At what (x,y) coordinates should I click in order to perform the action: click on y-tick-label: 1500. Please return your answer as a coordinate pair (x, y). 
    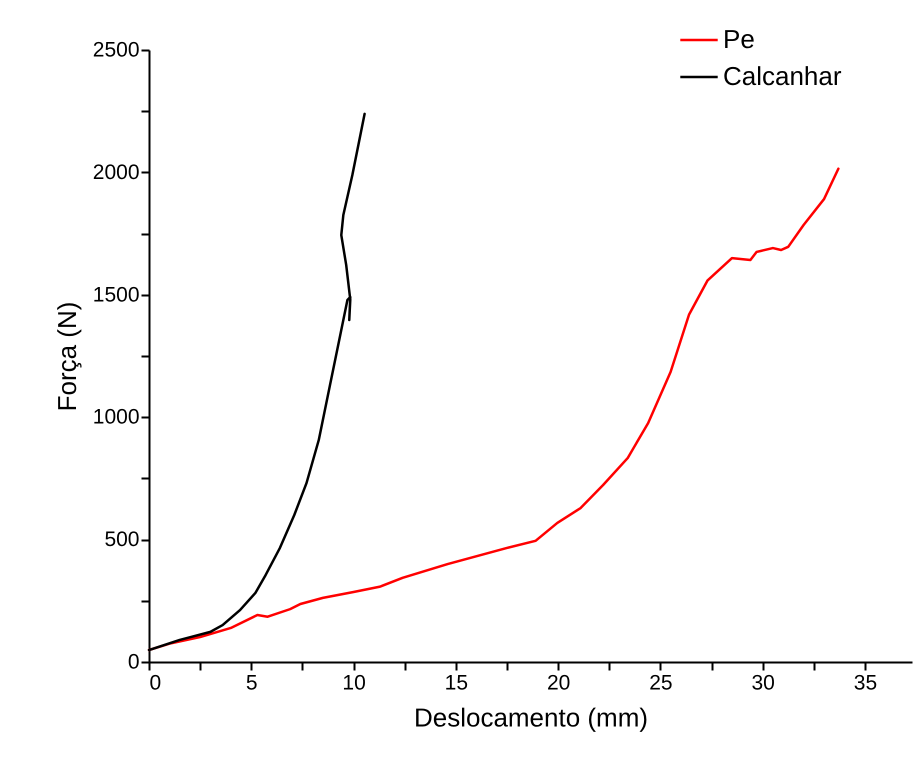
    Looking at the image, I should click on (116, 294).